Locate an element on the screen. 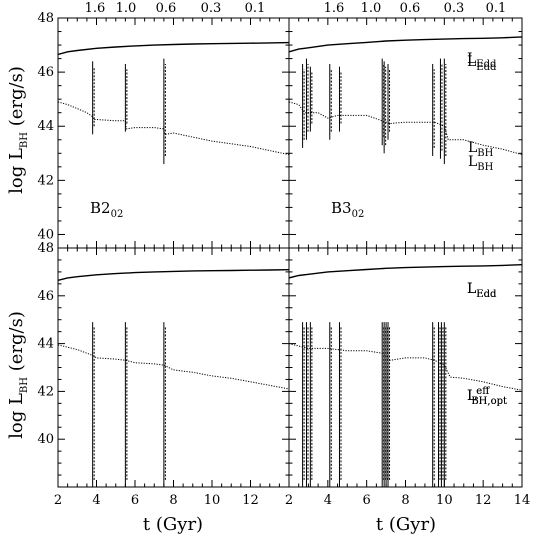 The height and width of the screenshot is (538, 534). x-tick-label: 14 is located at coordinates (522, 500).